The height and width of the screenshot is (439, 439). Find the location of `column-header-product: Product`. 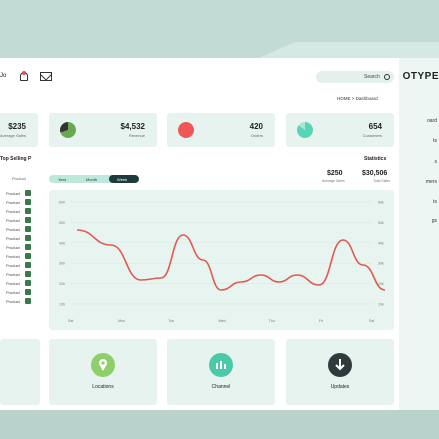

column-header-product: Product is located at coordinates (19, 178).